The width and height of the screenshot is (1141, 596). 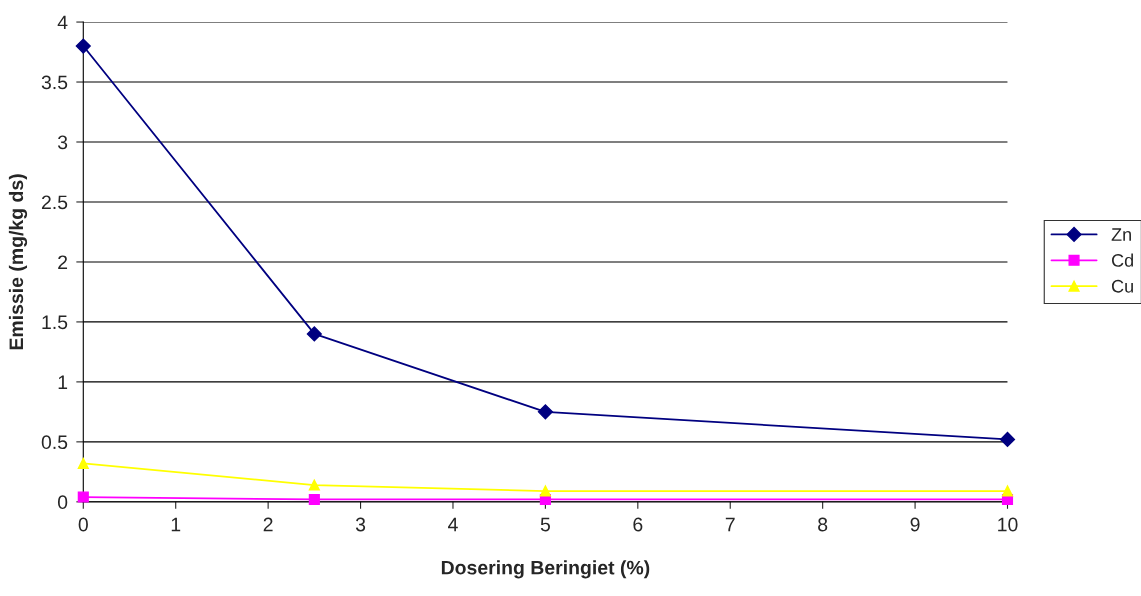 I want to click on y-tick-label: 0.5, so click(x=54, y=442).